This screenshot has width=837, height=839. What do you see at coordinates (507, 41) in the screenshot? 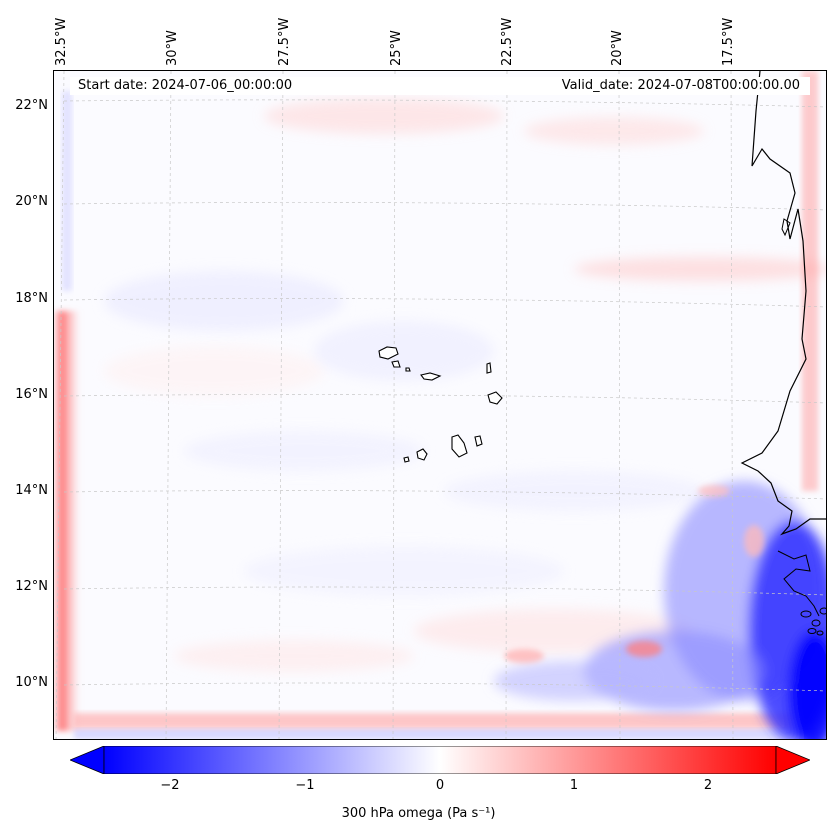
I see `lon-label-22-5w: 22.5°W` at bounding box center [507, 41].